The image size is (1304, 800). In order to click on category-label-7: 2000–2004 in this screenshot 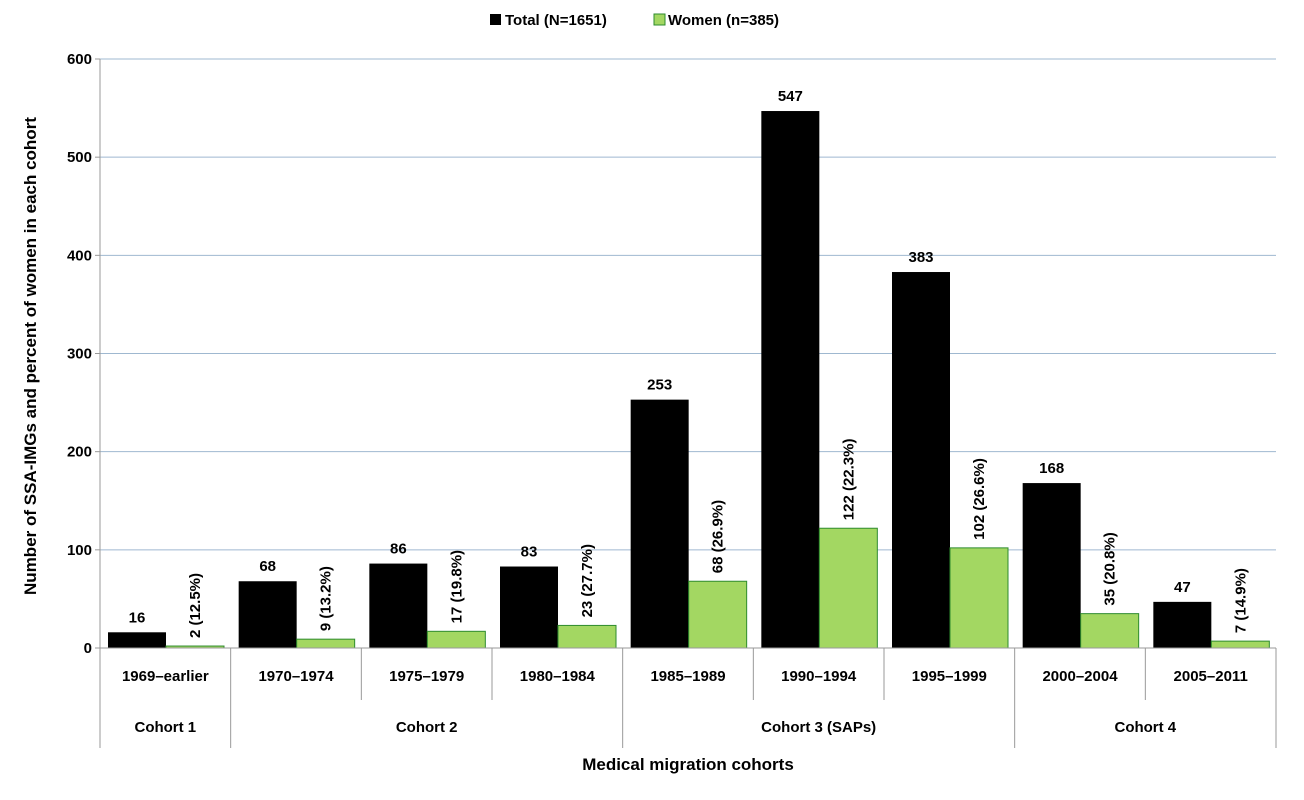, I will do `click(1080, 676)`.